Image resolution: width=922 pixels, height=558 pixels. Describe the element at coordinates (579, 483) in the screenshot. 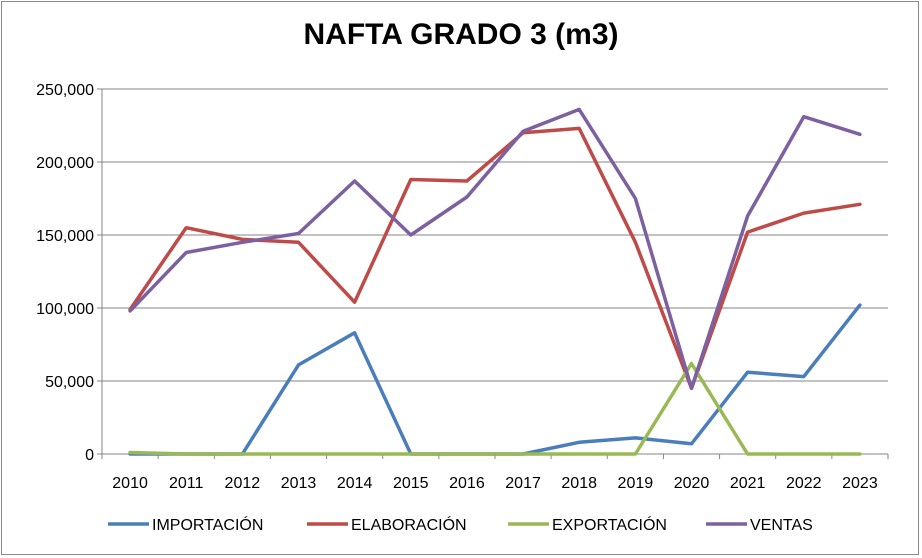

I see `x-tick-label: 2018` at that location.